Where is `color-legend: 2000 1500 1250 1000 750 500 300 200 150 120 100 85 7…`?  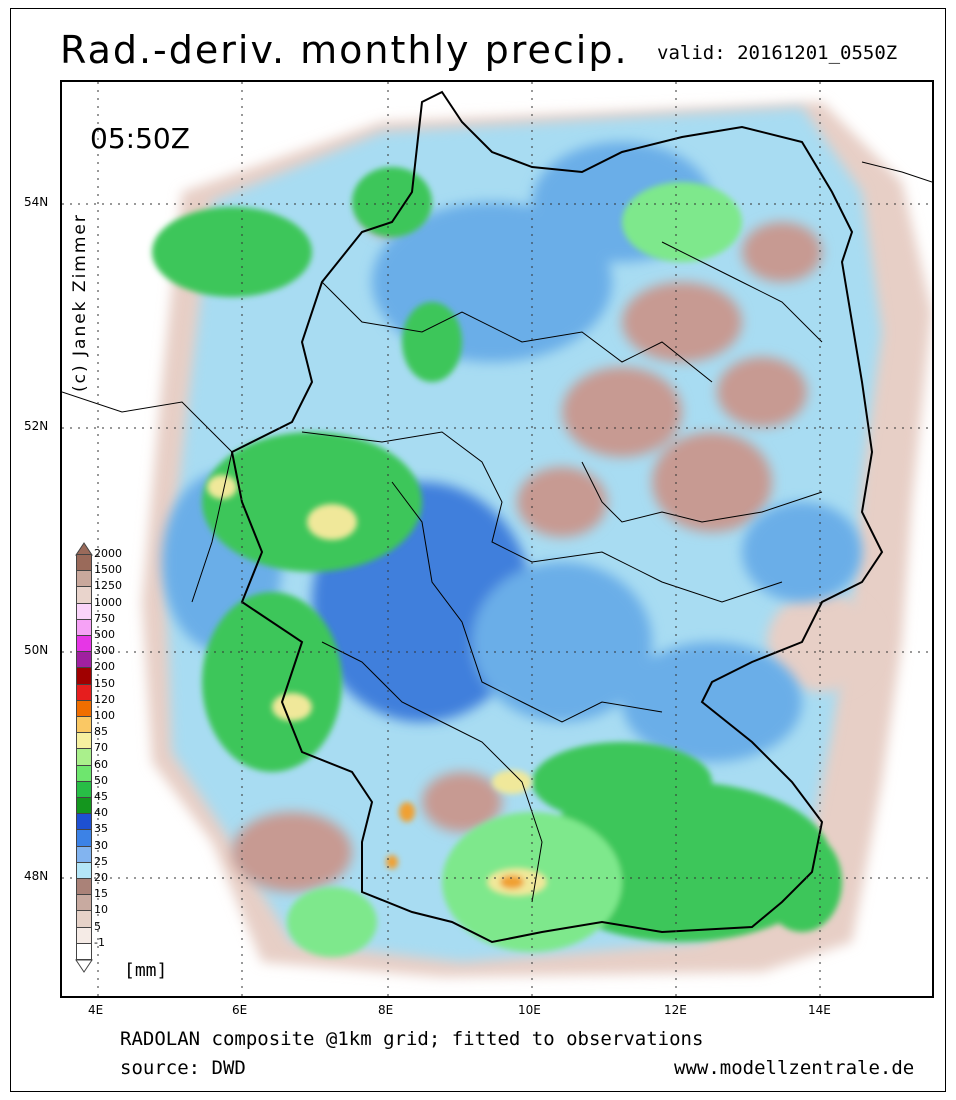
color-legend: 2000 1500 1250 1000 750 500 300 200 150 120 100 85 7… is located at coordinates (121, 768).